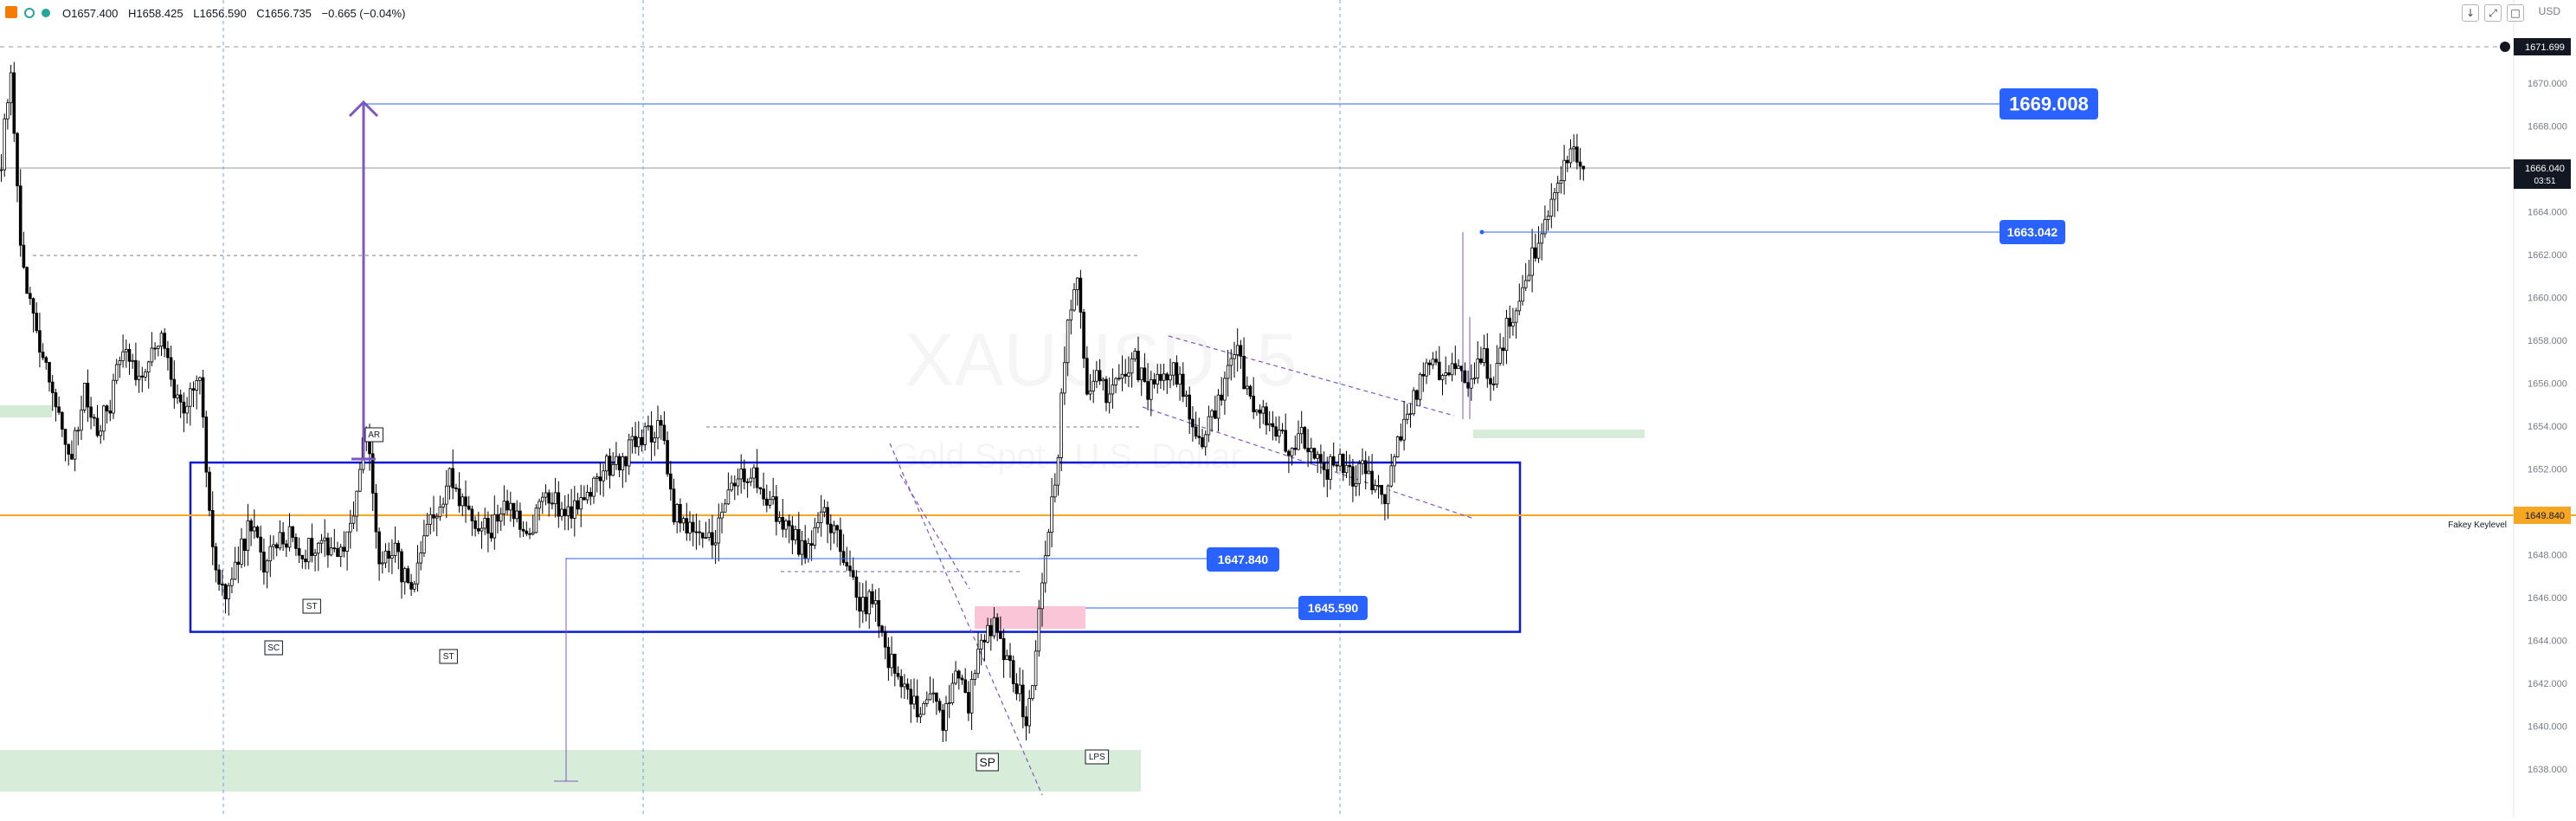 This screenshot has height=821, width=2576. Describe the element at coordinates (2547, 385) in the screenshot. I see `price-axis-tick: 1656.000` at that location.